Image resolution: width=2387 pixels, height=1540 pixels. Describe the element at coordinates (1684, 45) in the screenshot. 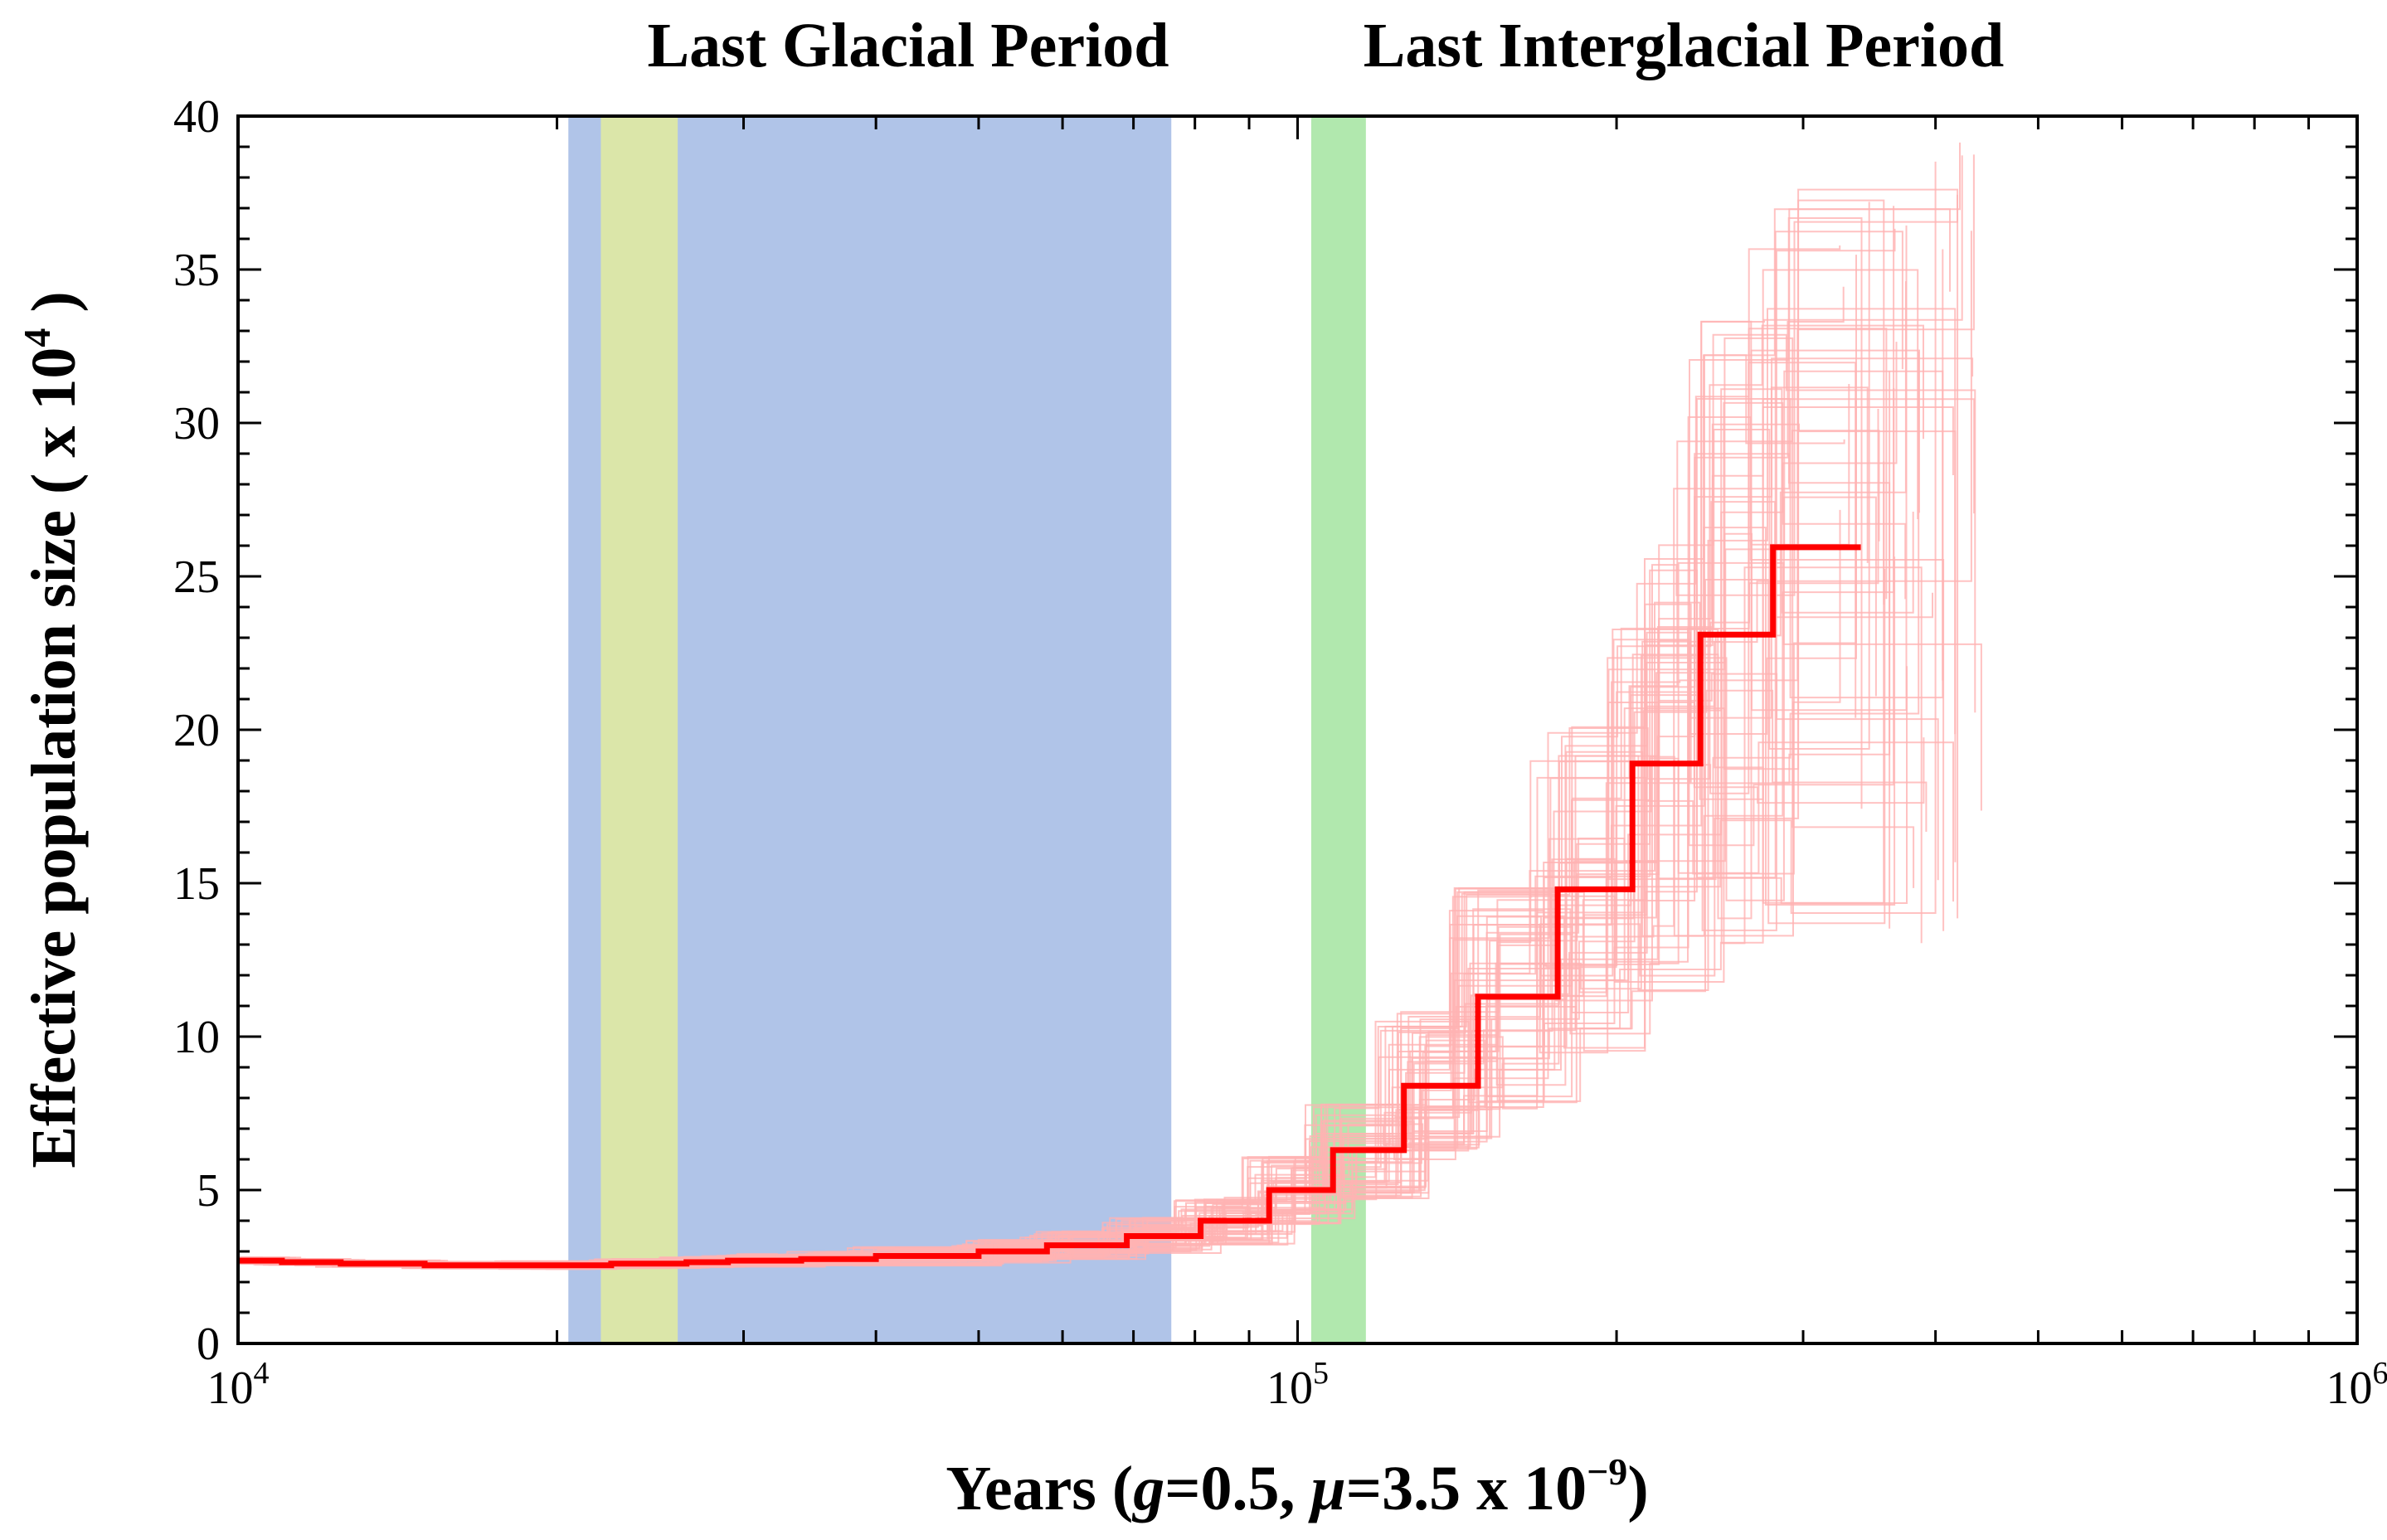

I see `last-interglacial-title: Last Interglacial Period` at that location.